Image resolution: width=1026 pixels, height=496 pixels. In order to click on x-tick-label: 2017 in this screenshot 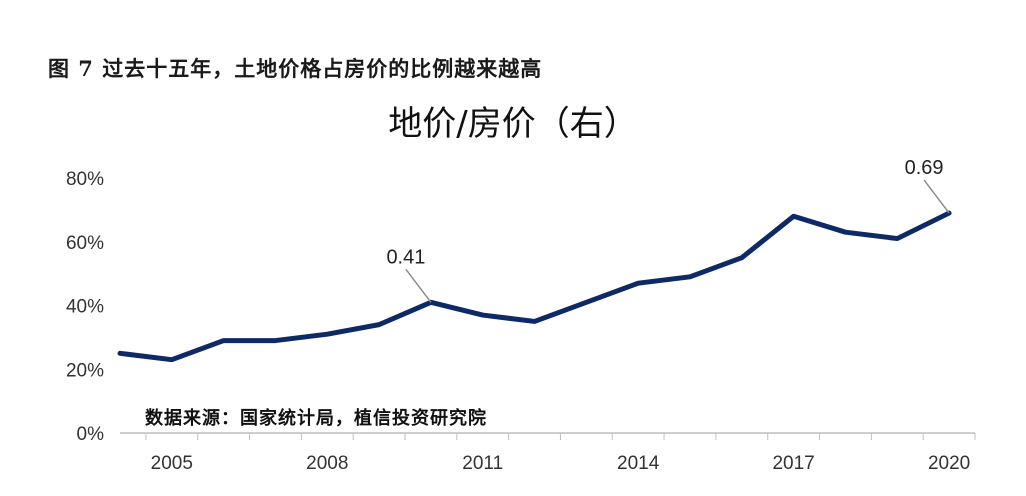, I will do `click(793, 463)`.